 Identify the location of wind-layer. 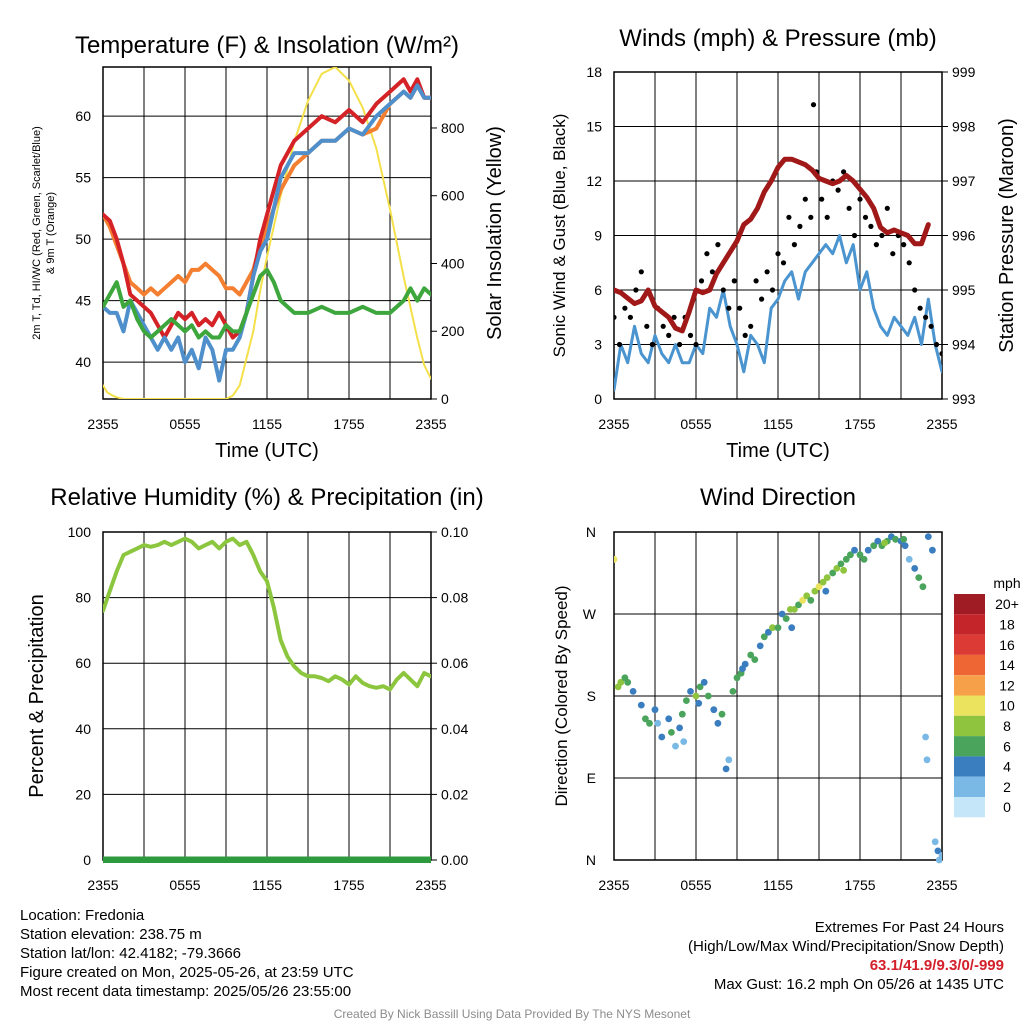
(778, 247).